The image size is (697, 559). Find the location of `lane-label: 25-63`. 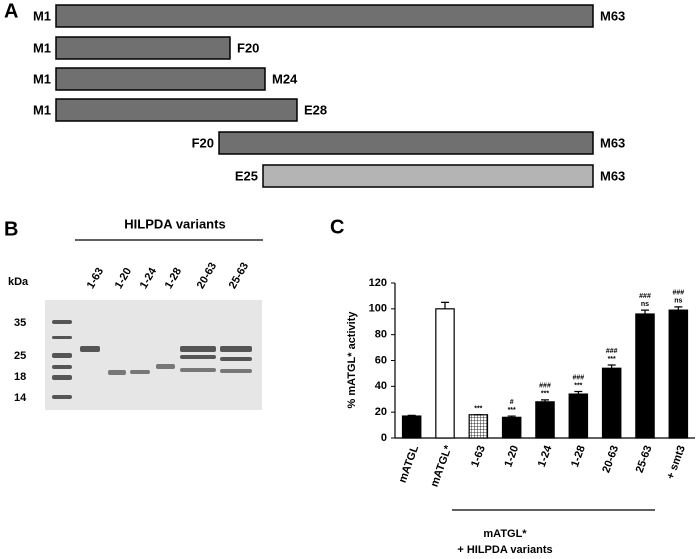

lane-label: 25-63 is located at coordinates (239, 276).